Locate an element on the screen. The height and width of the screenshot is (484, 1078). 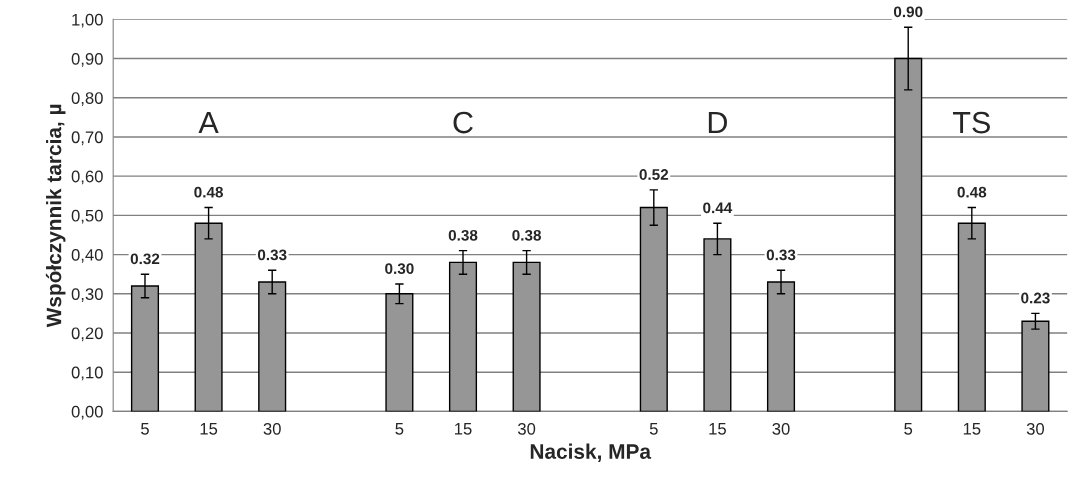
y-axis-title: Współczynnik tarcia, µ is located at coordinates (55, 216).